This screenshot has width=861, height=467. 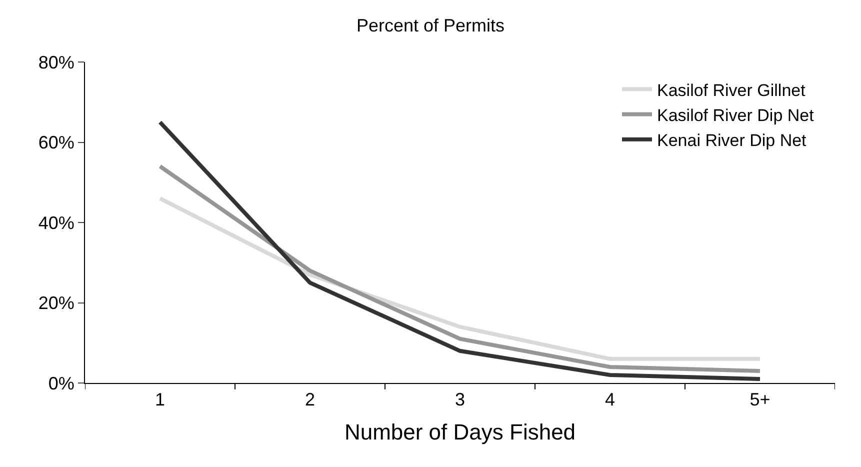 What do you see at coordinates (460, 400) in the screenshot?
I see `x-tick-label: 3` at bounding box center [460, 400].